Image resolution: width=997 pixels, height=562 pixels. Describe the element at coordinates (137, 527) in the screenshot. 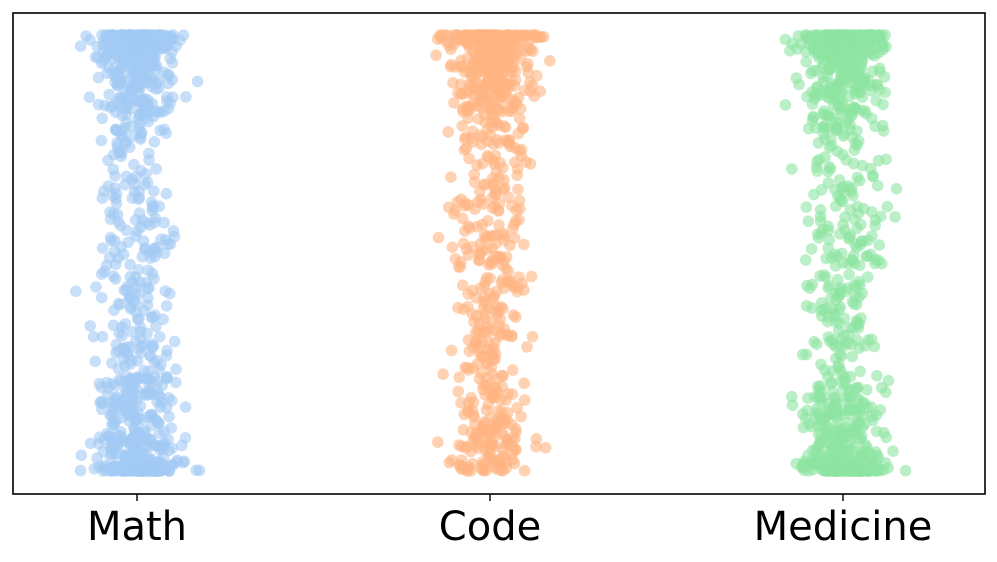

I see `x-tick-label-math: Math` at that location.